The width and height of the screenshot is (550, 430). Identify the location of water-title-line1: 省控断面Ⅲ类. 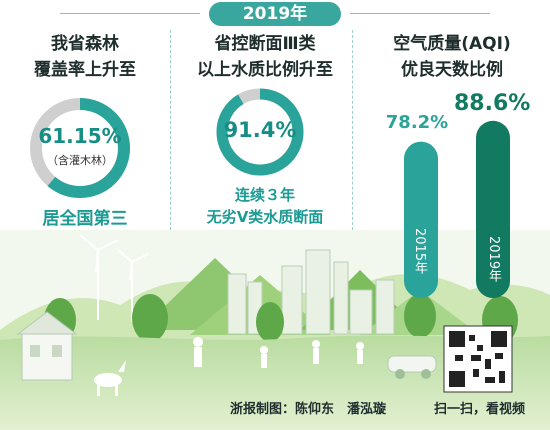
(265, 44).